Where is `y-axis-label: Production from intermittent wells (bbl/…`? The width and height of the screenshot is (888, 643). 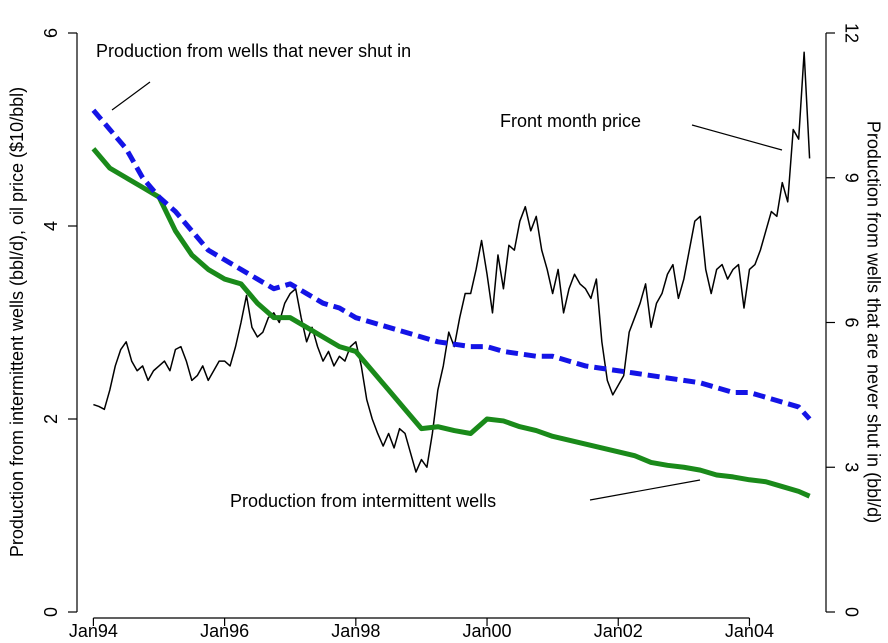
y-axis-label: Production from intermittent wells (bbl/… is located at coordinates (17, 322).